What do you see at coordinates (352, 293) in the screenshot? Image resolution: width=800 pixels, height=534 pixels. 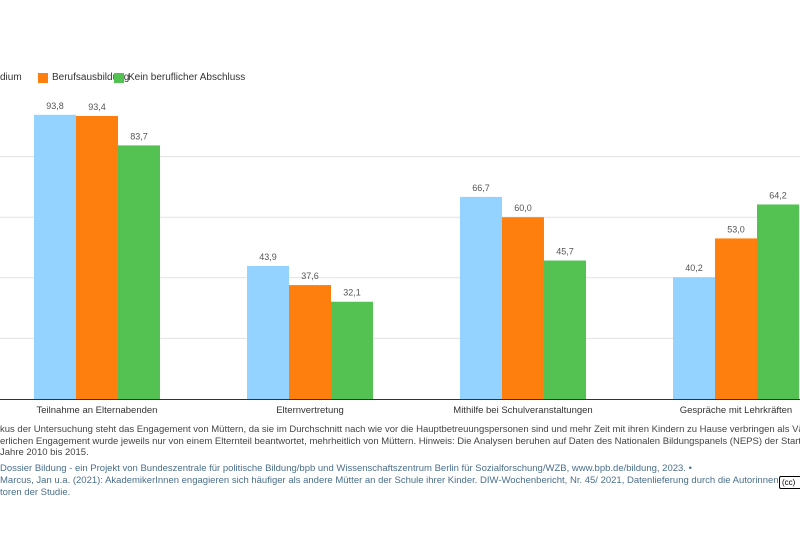 I see `value-label: 32,1` at bounding box center [352, 293].